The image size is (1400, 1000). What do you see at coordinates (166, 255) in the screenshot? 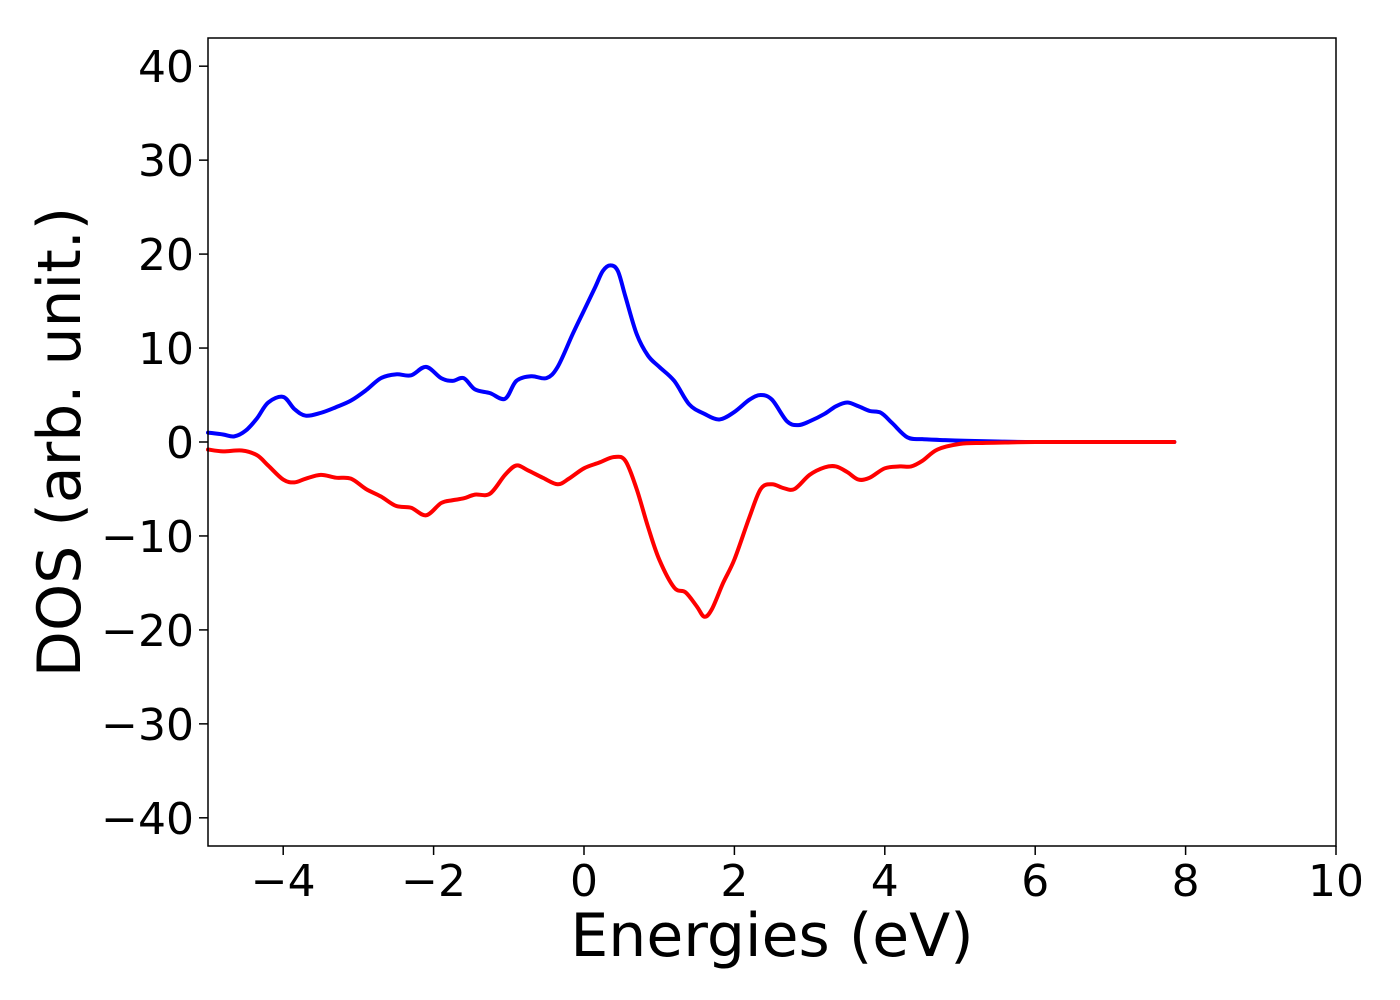
I see `y-tick-label: 20` at bounding box center [166, 255].